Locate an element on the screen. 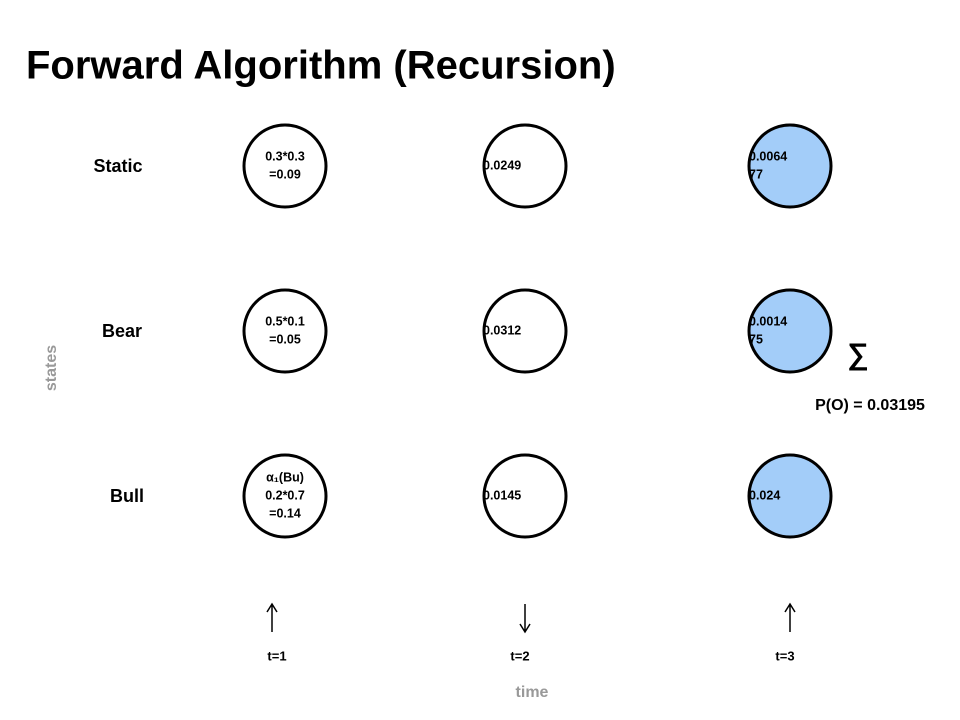 Image resolution: width=960 pixels, height=720 pixels. node-value: 77 is located at coordinates (756, 174).